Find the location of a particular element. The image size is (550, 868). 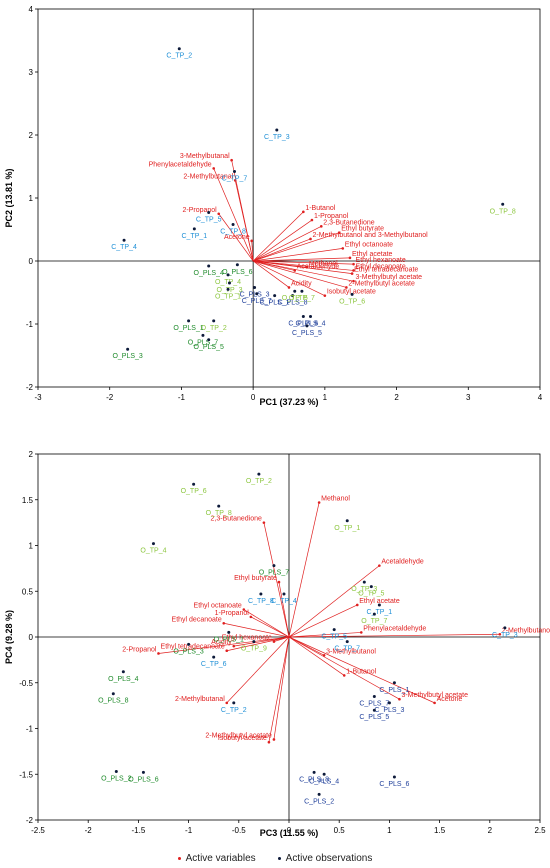

x-tick-label: -0.5 is located at coordinates (239, 830).